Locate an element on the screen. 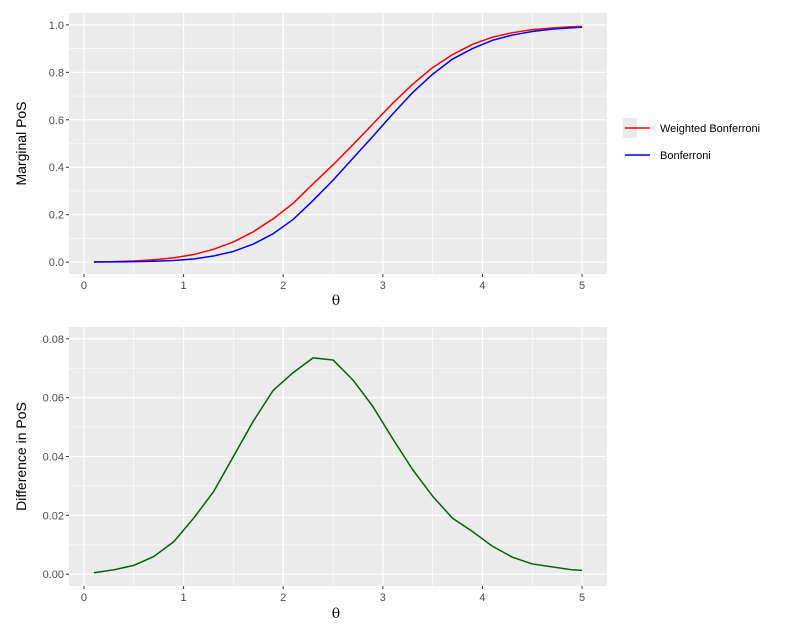 The height and width of the screenshot is (638, 797). y-tick-label: 0.4 is located at coordinates (56, 168).